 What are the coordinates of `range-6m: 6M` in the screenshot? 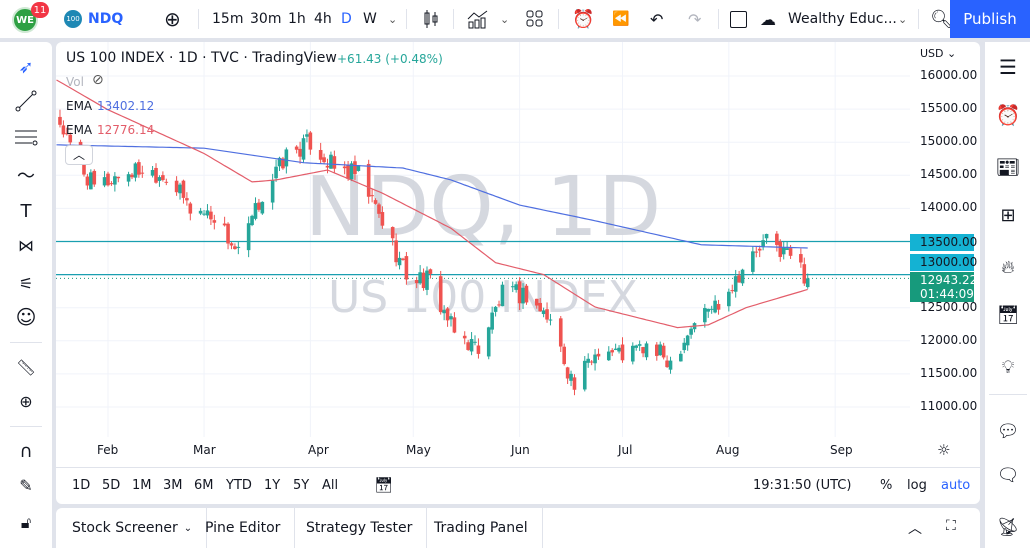 It's located at (204, 485).